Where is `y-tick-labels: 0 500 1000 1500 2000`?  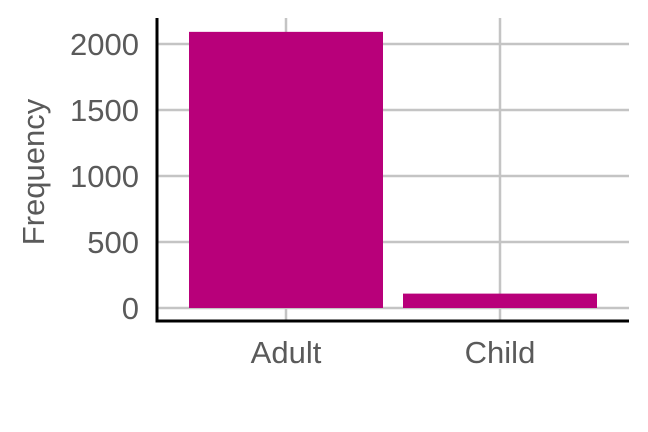
y-tick-labels: 0 500 1000 1500 2000 is located at coordinates (104, 176).